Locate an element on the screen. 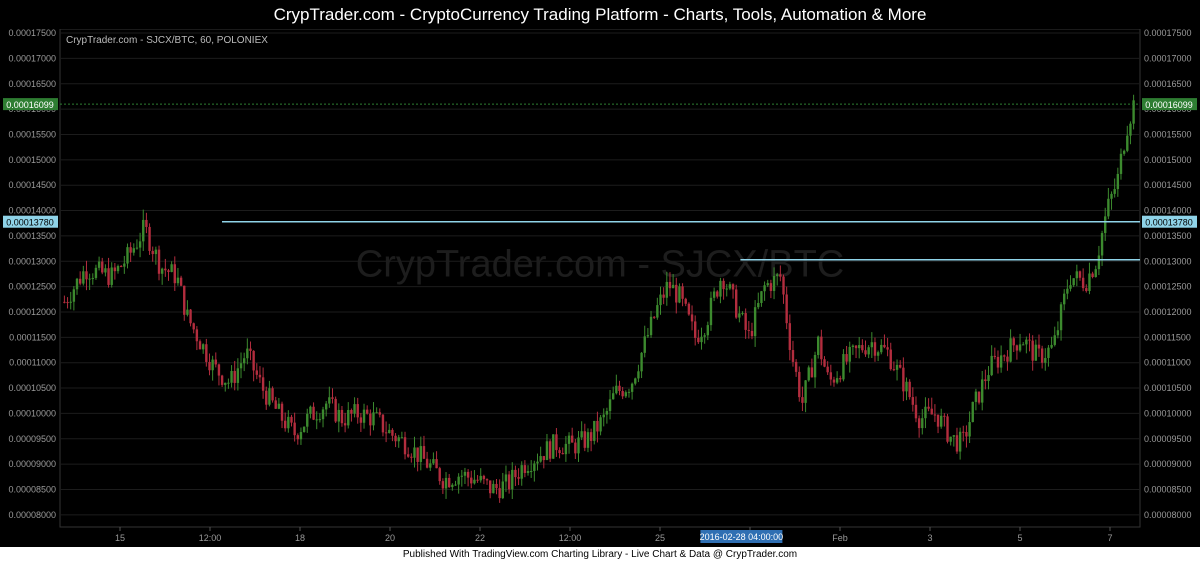  y-tick-label: 0.00008500 is located at coordinates (32, 489).